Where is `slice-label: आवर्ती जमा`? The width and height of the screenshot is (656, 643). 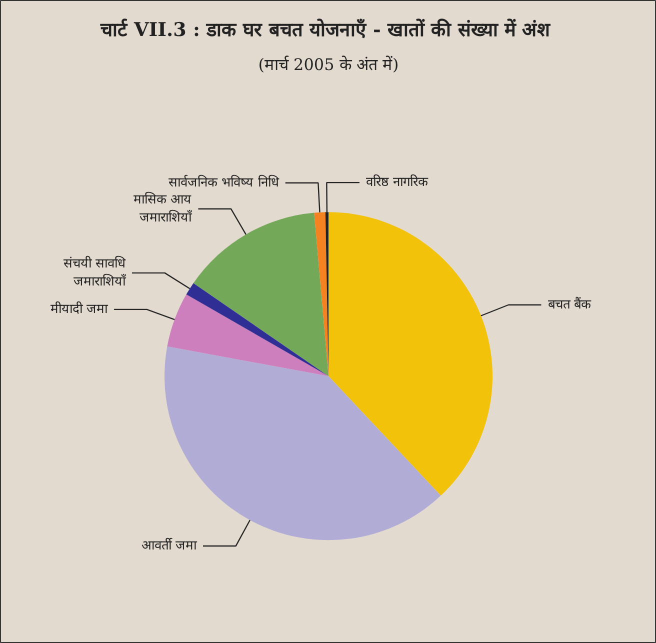 slice-label: आवर्ती जमा is located at coordinates (169, 546).